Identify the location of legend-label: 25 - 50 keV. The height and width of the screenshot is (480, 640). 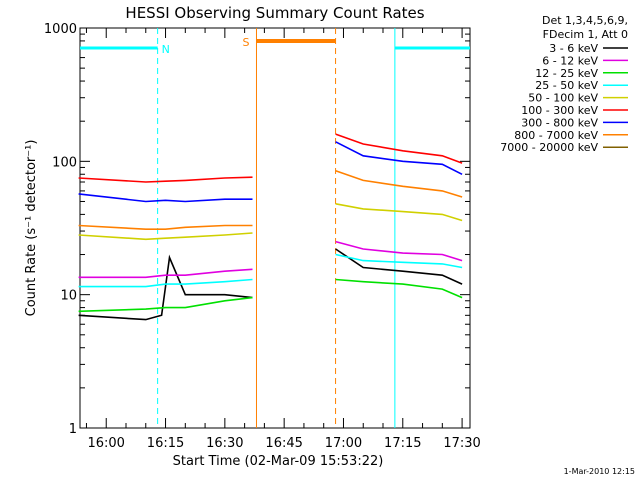
(566, 85).